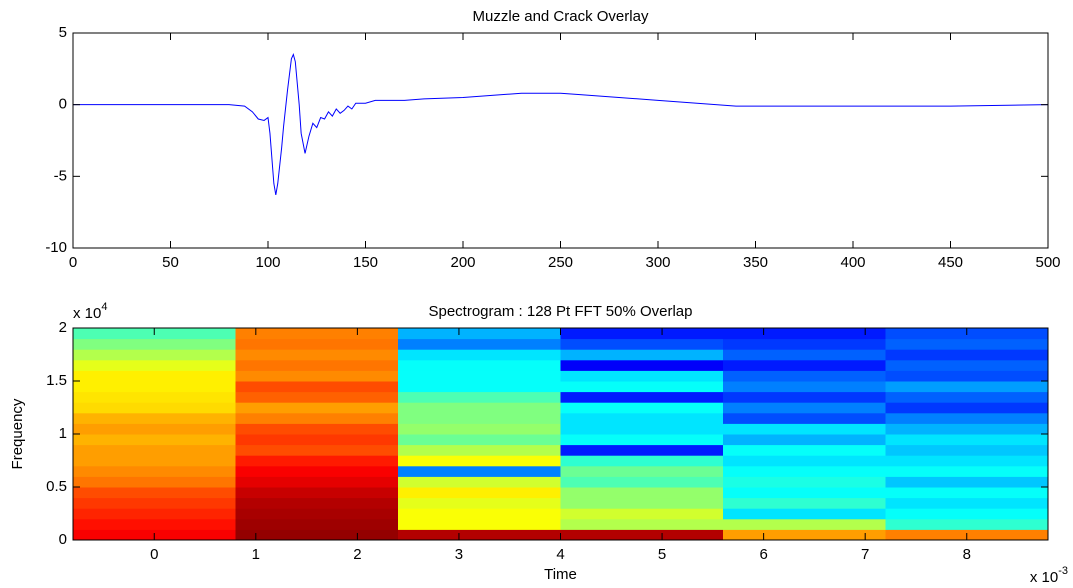 This screenshot has width=1073, height=588. What do you see at coordinates (104, 307) in the screenshot?
I see `multiplier-exponent: 4` at bounding box center [104, 307].